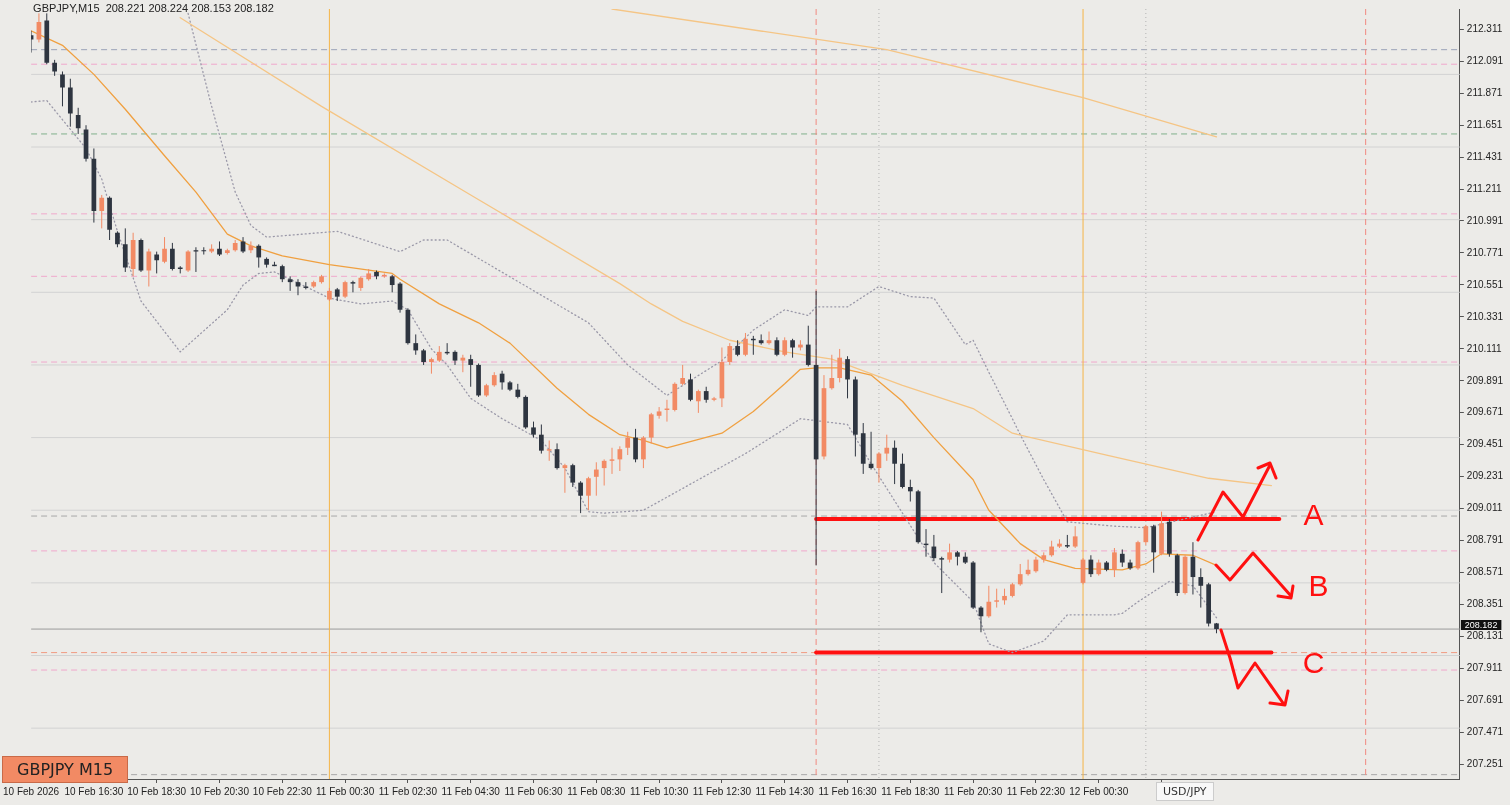  What do you see at coordinates (910, 791) in the screenshot?
I see `x-tick-label: 11 Feb 18:30` at bounding box center [910, 791].